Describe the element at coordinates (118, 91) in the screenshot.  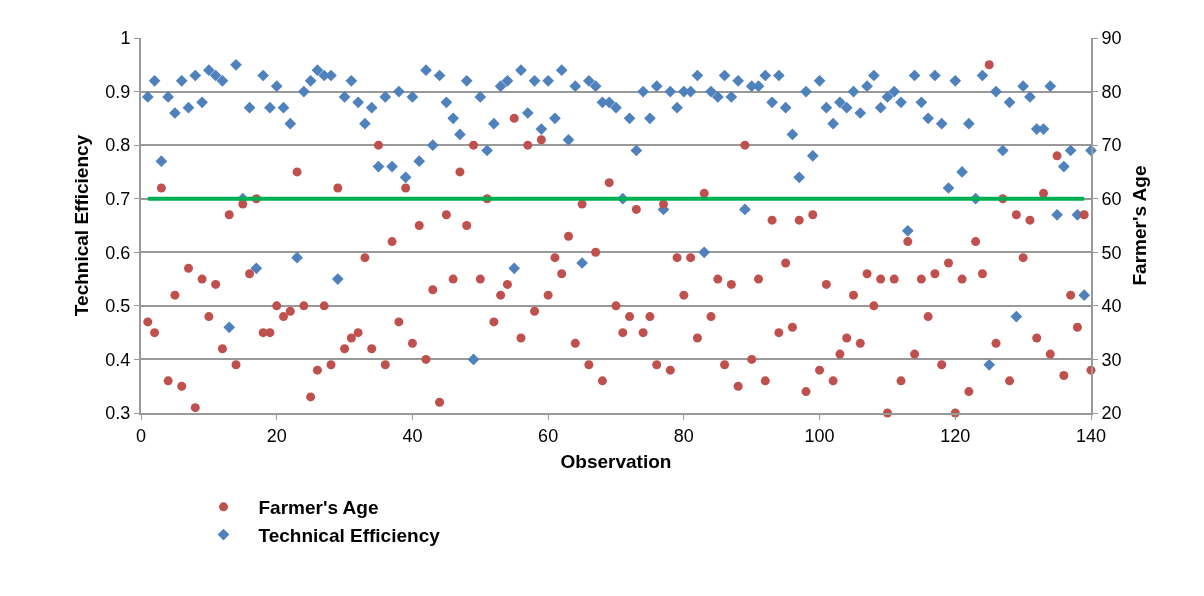
I see `y-tick-label: 0.9` at that location.